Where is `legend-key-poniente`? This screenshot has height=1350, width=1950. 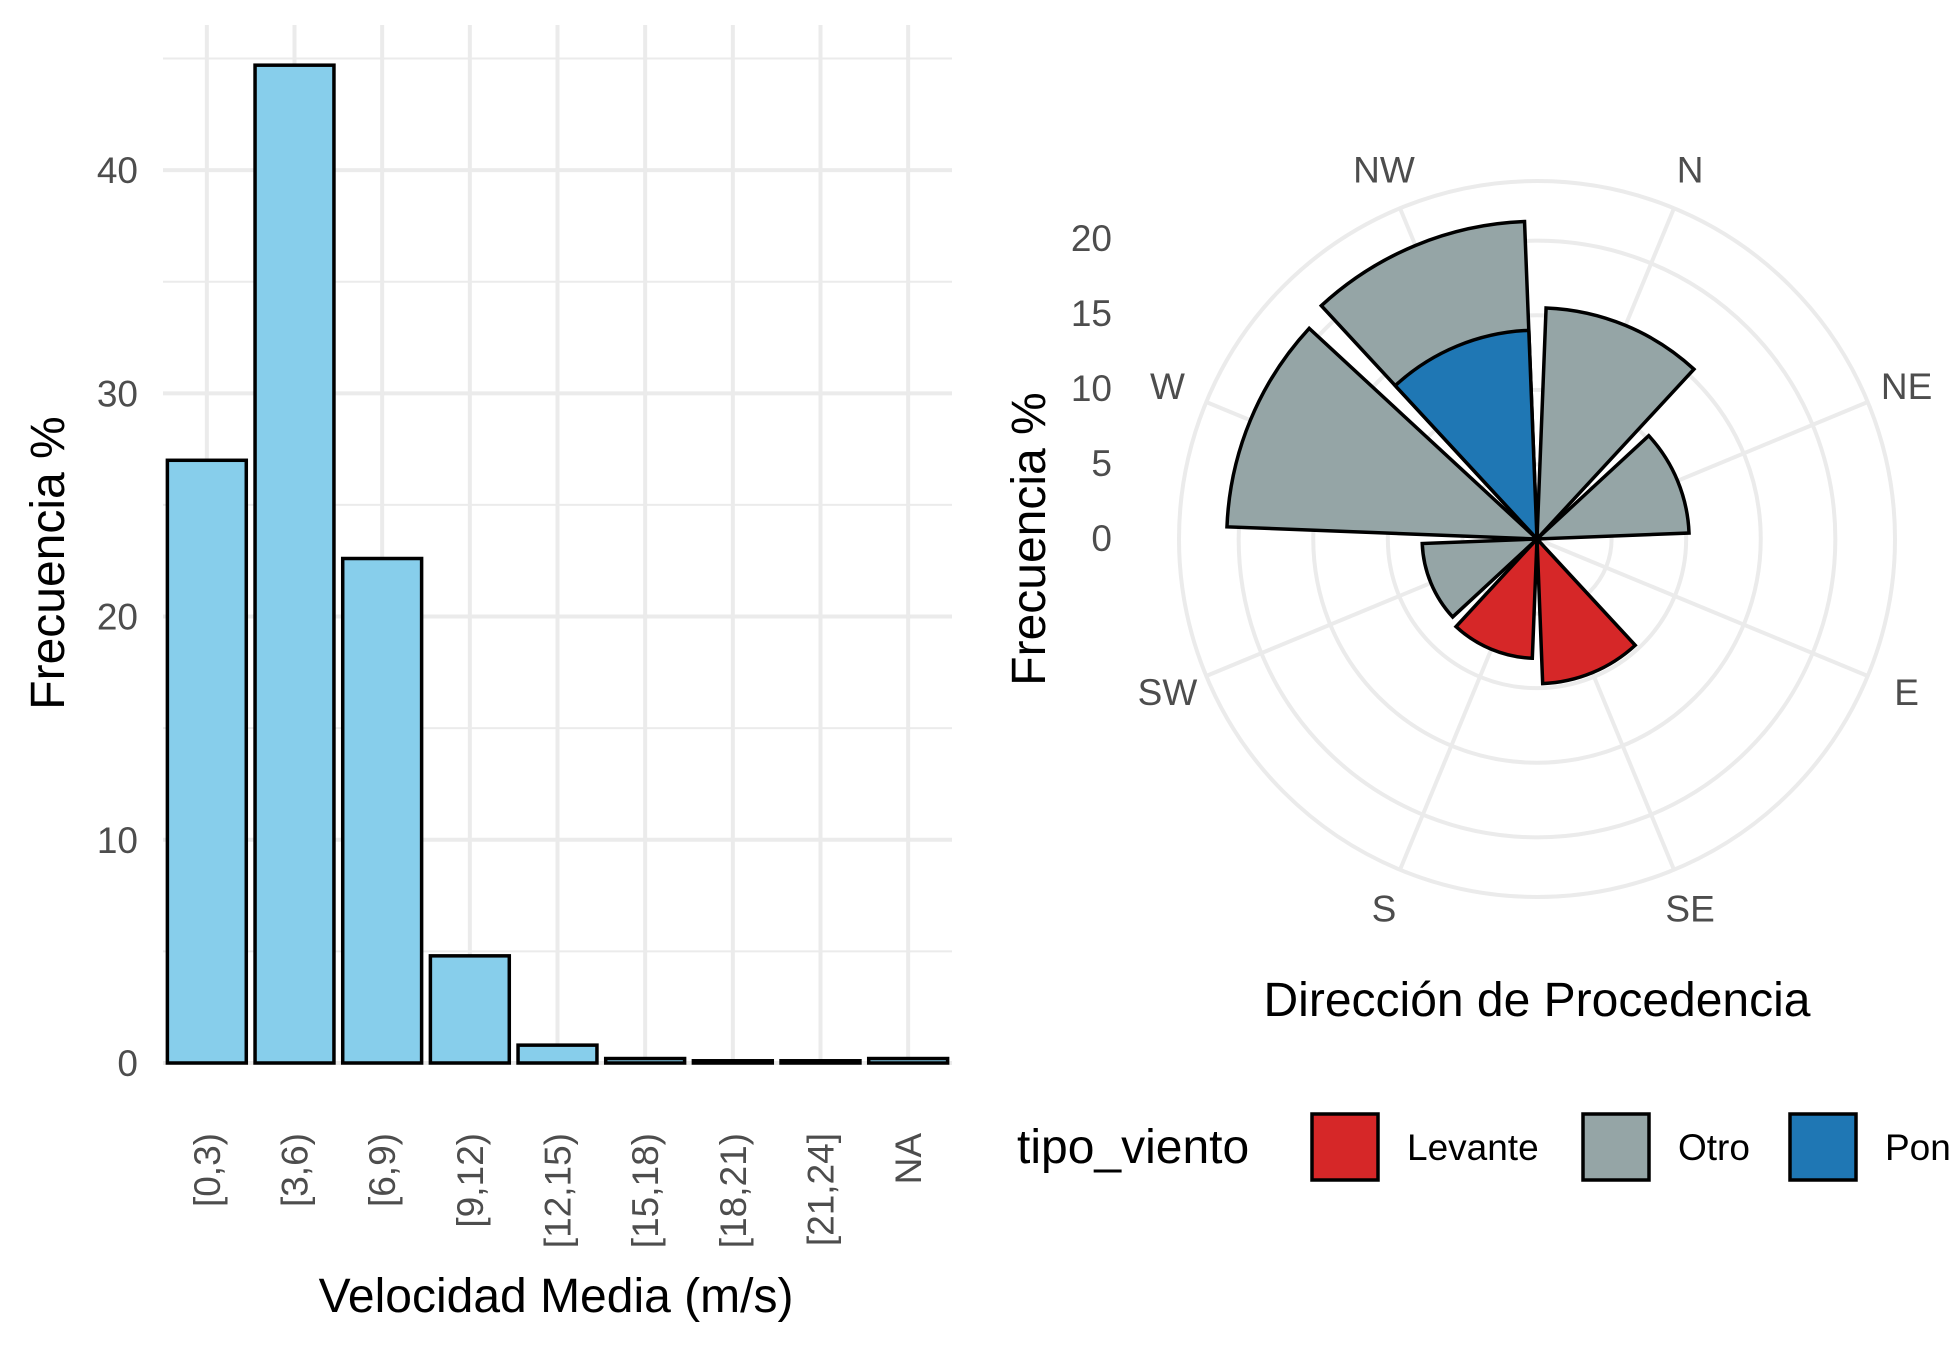
legend-key-poniente is located at coordinates (1823, 1147).